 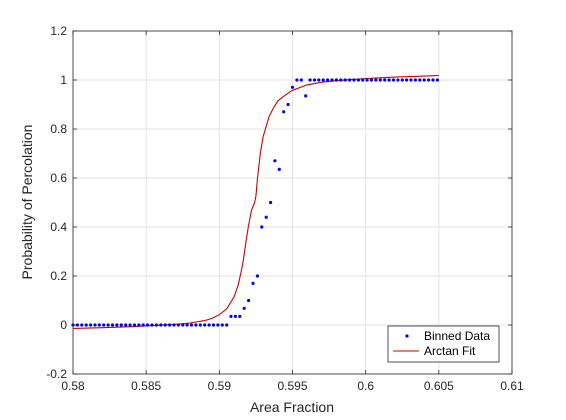 What do you see at coordinates (58, 227) in the screenshot?
I see `y-tick-label: 0.4` at bounding box center [58, 227].